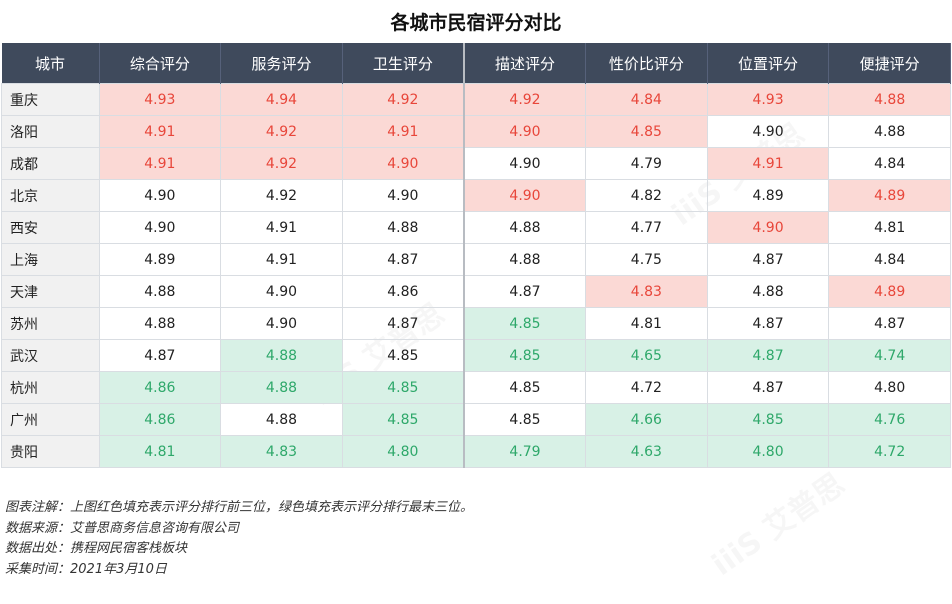 Image resolution: width=952 pixels, height=604 pixels. I want to click on table-row: 杭州 4.86 4.88 4.85 4.85 4.72 4.87 4.80, so click(476, 387).